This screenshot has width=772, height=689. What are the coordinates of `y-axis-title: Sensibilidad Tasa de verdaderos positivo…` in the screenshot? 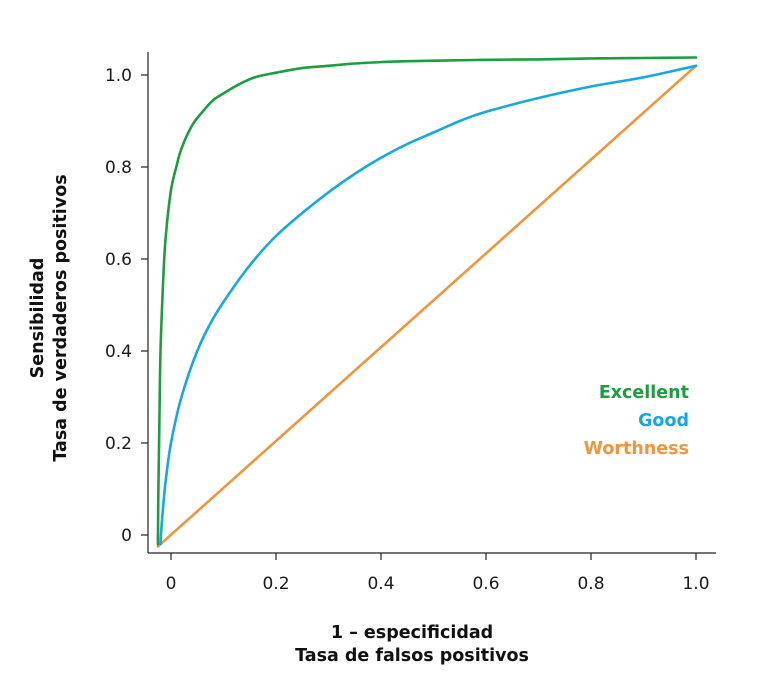 It's located at (49, 317).